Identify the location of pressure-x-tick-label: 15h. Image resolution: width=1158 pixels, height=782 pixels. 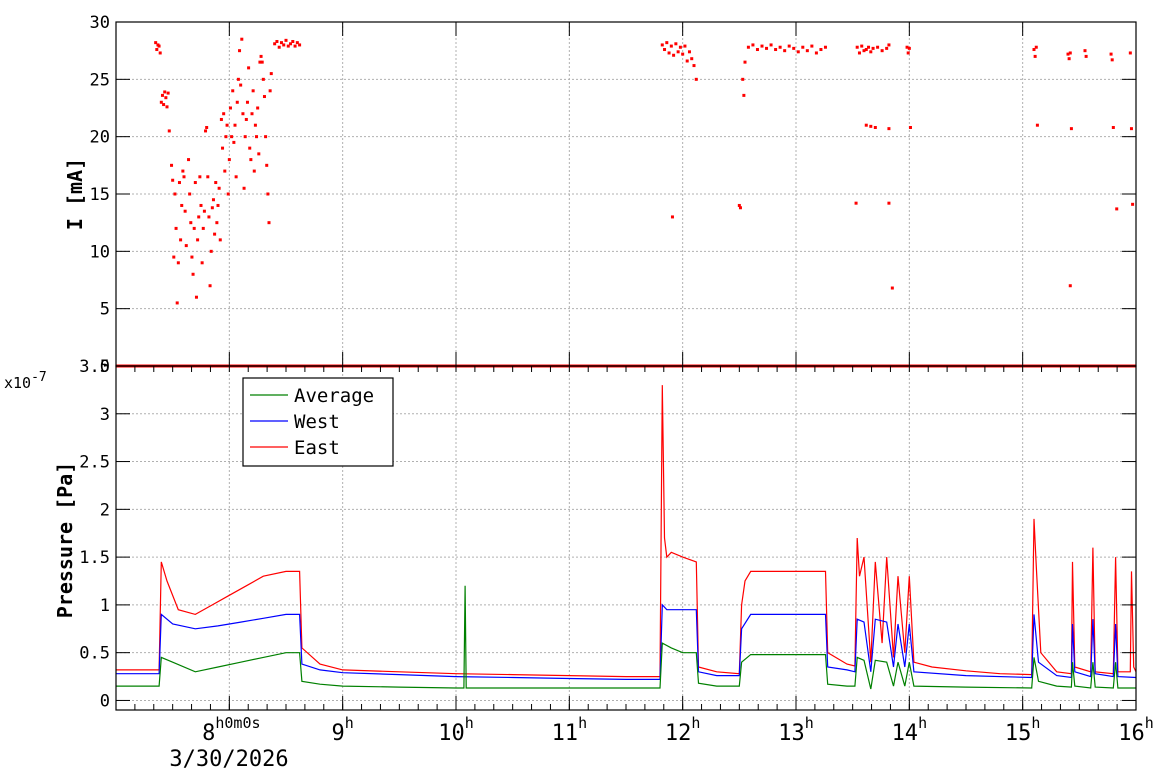
(1023, 730).